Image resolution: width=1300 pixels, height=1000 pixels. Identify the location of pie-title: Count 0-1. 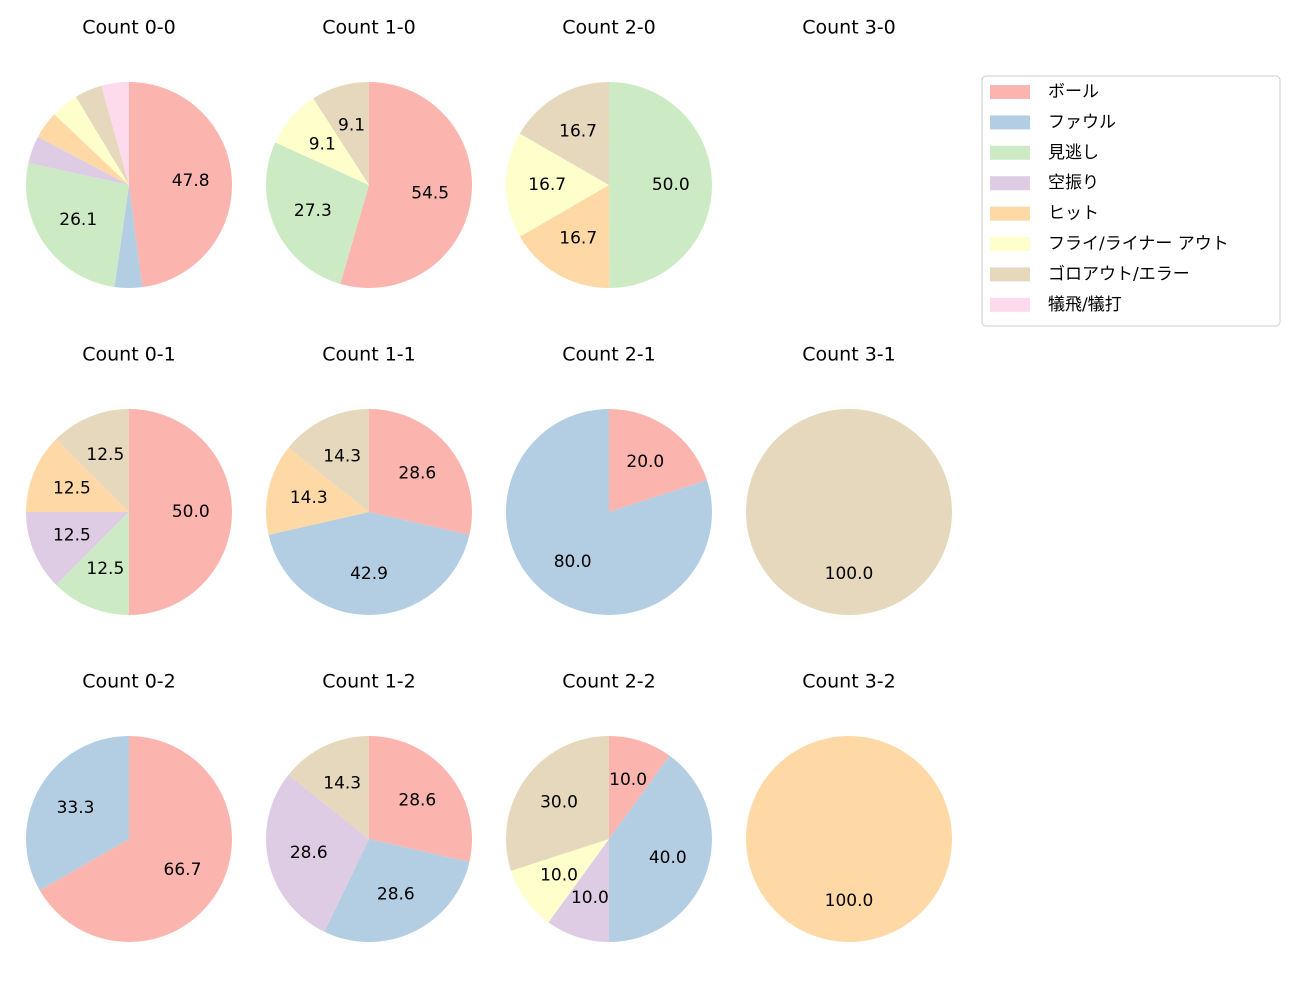
(129, 355).